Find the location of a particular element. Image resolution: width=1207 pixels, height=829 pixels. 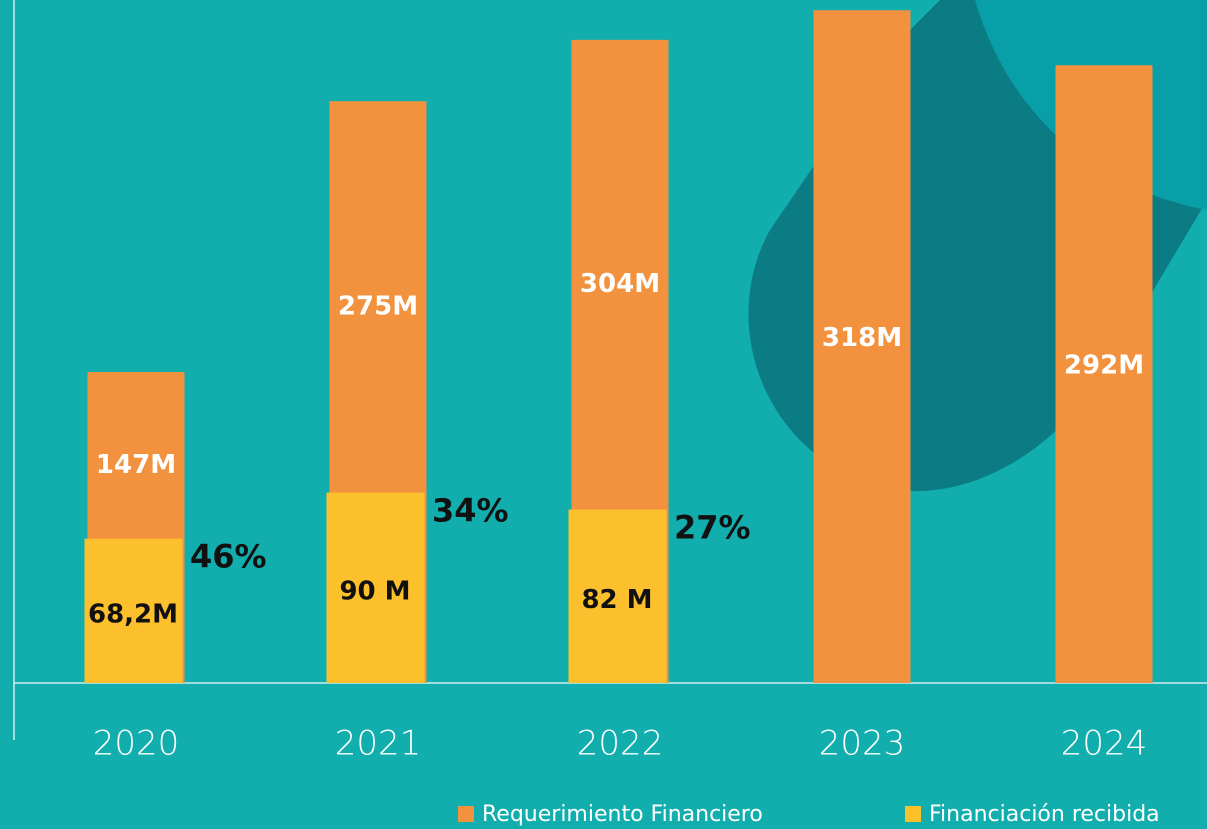

value-label: 275M is located at coordinates (378, 306).